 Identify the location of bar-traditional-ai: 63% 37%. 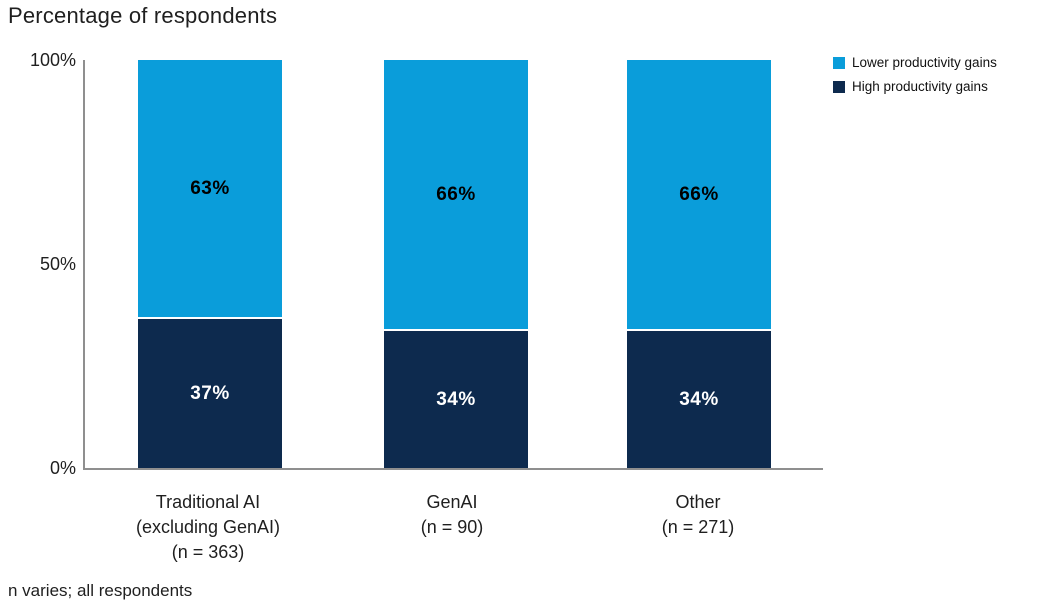
(210, 264).